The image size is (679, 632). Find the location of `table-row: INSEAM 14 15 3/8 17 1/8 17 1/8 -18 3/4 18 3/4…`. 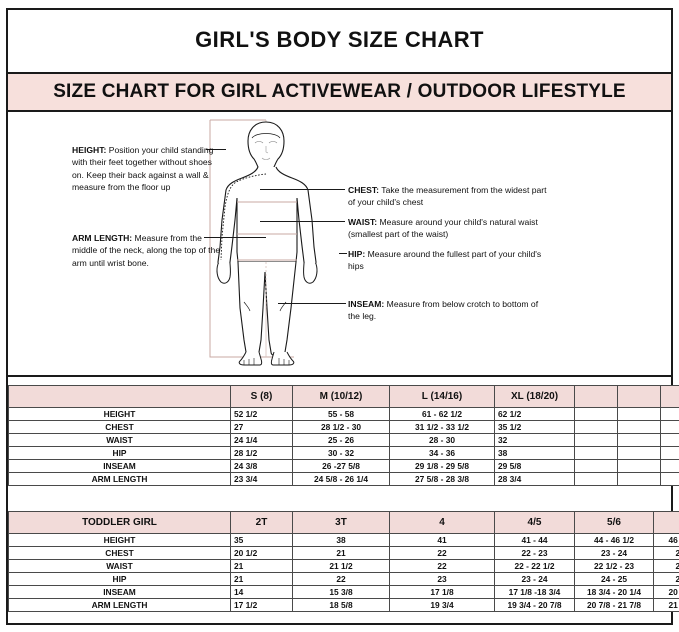

table-row: INSEAM 14 15 3/8 17 1/8 17 1/8 -18 3/4 18 3/4… is located at coordinates (343, 592).